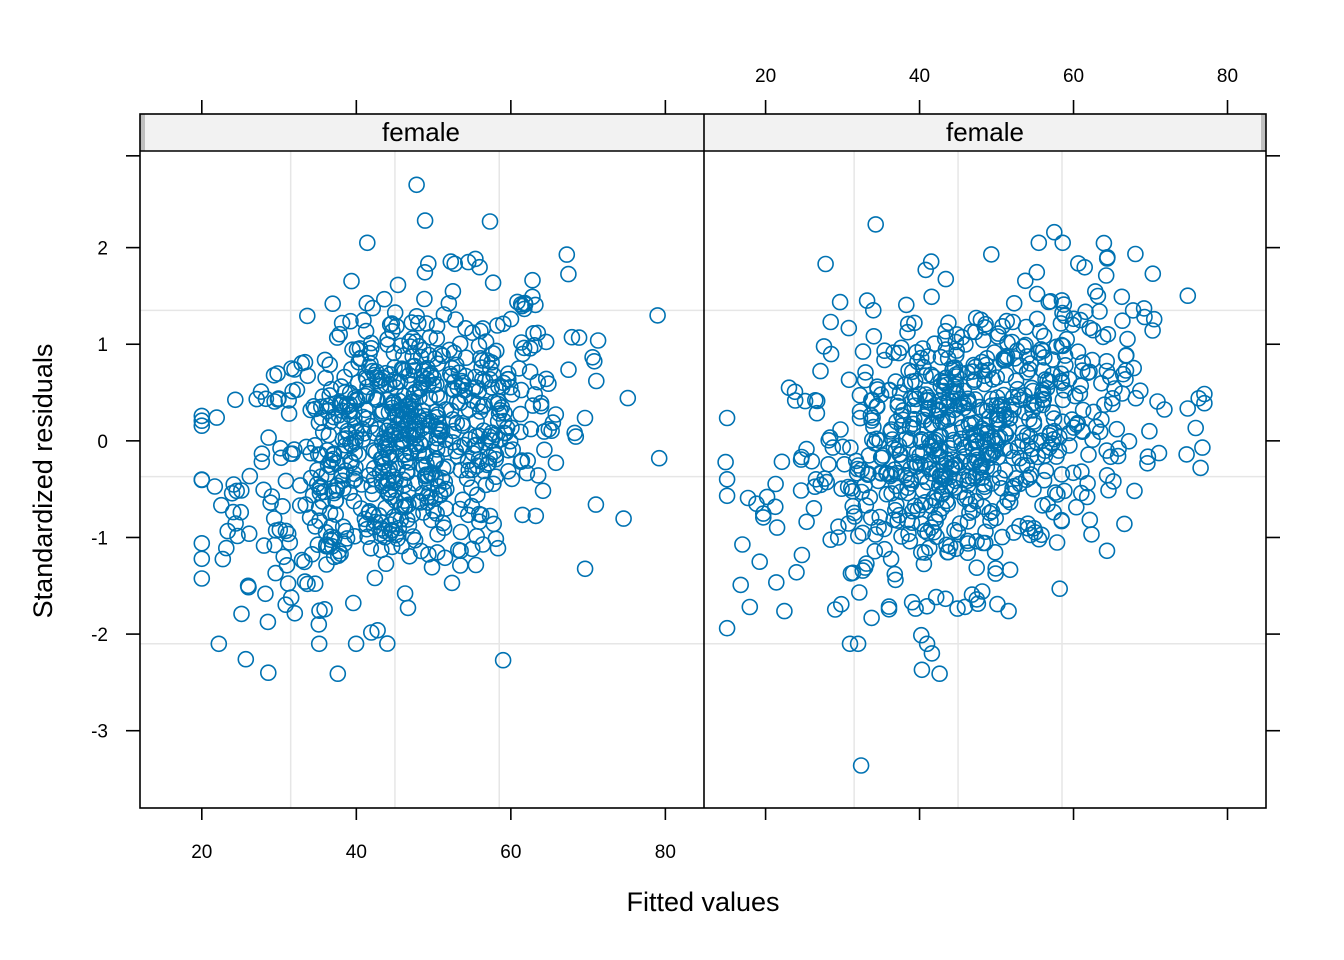 Image resolution: width=1344 pixels, height=960 pixels. Describe the element at coordinates (510, 852) in the screenshot. I see `x-tick-label-bottom: 60` at that location.